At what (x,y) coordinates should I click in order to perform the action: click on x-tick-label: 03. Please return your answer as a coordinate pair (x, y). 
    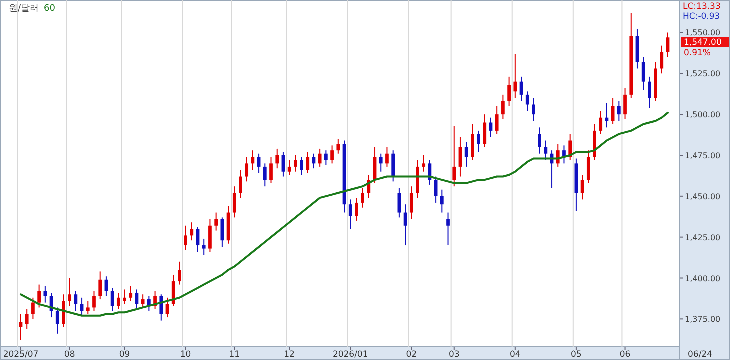
    Looking at the image, I should click on (454, 355).